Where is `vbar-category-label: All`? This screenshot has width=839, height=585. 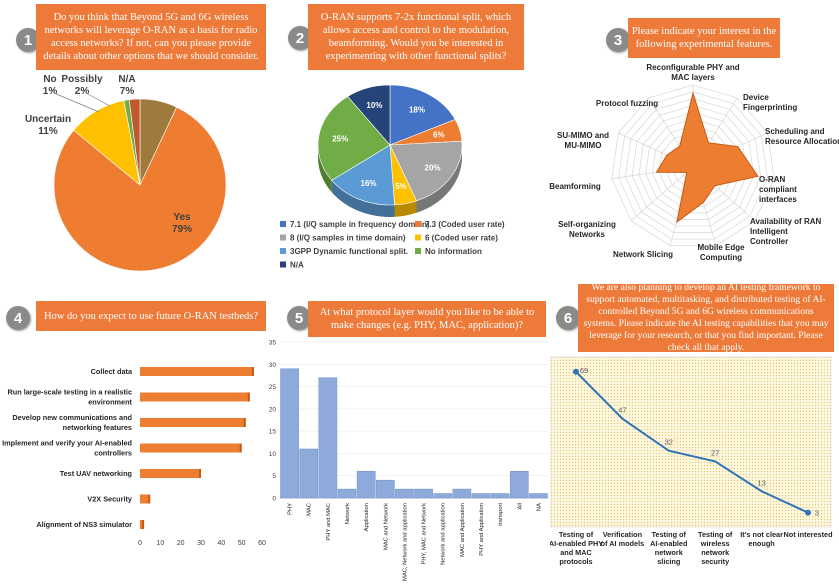 vbar-category-label: All is located at coordinates (520, 506).